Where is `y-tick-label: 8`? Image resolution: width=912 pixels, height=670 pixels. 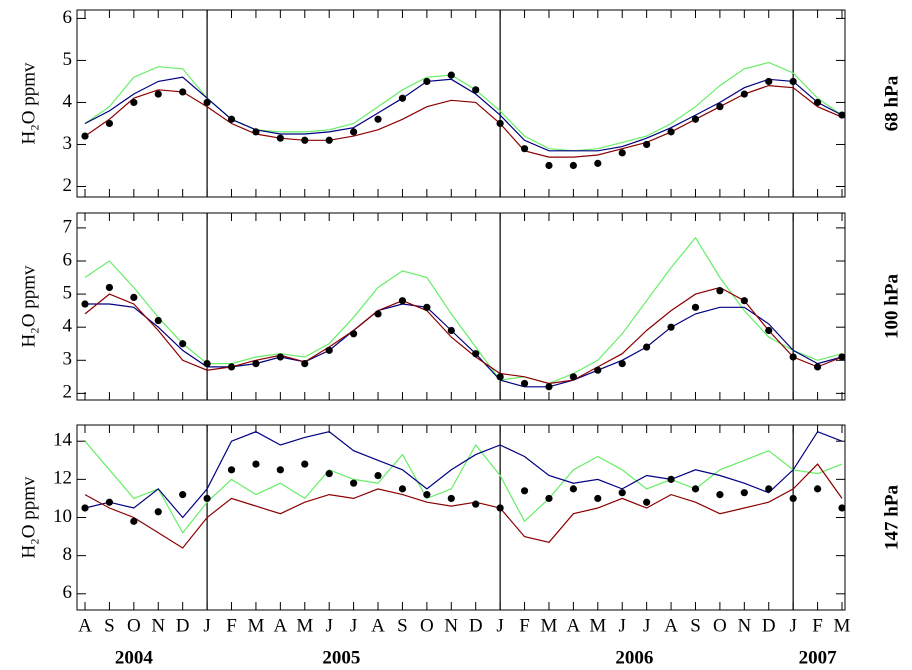
y-tick-label: 8 is located at coordinates (68, 554).